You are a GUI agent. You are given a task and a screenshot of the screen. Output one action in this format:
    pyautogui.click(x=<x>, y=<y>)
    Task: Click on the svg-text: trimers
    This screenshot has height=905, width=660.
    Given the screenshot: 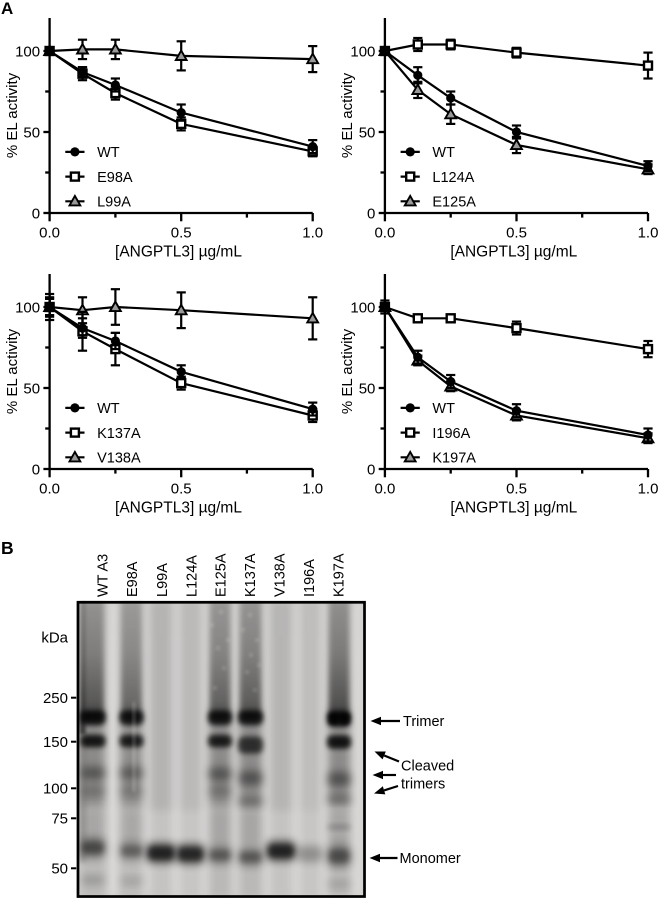 What is the action you would take?
    pyautogui.click(x=423, y=785)
    